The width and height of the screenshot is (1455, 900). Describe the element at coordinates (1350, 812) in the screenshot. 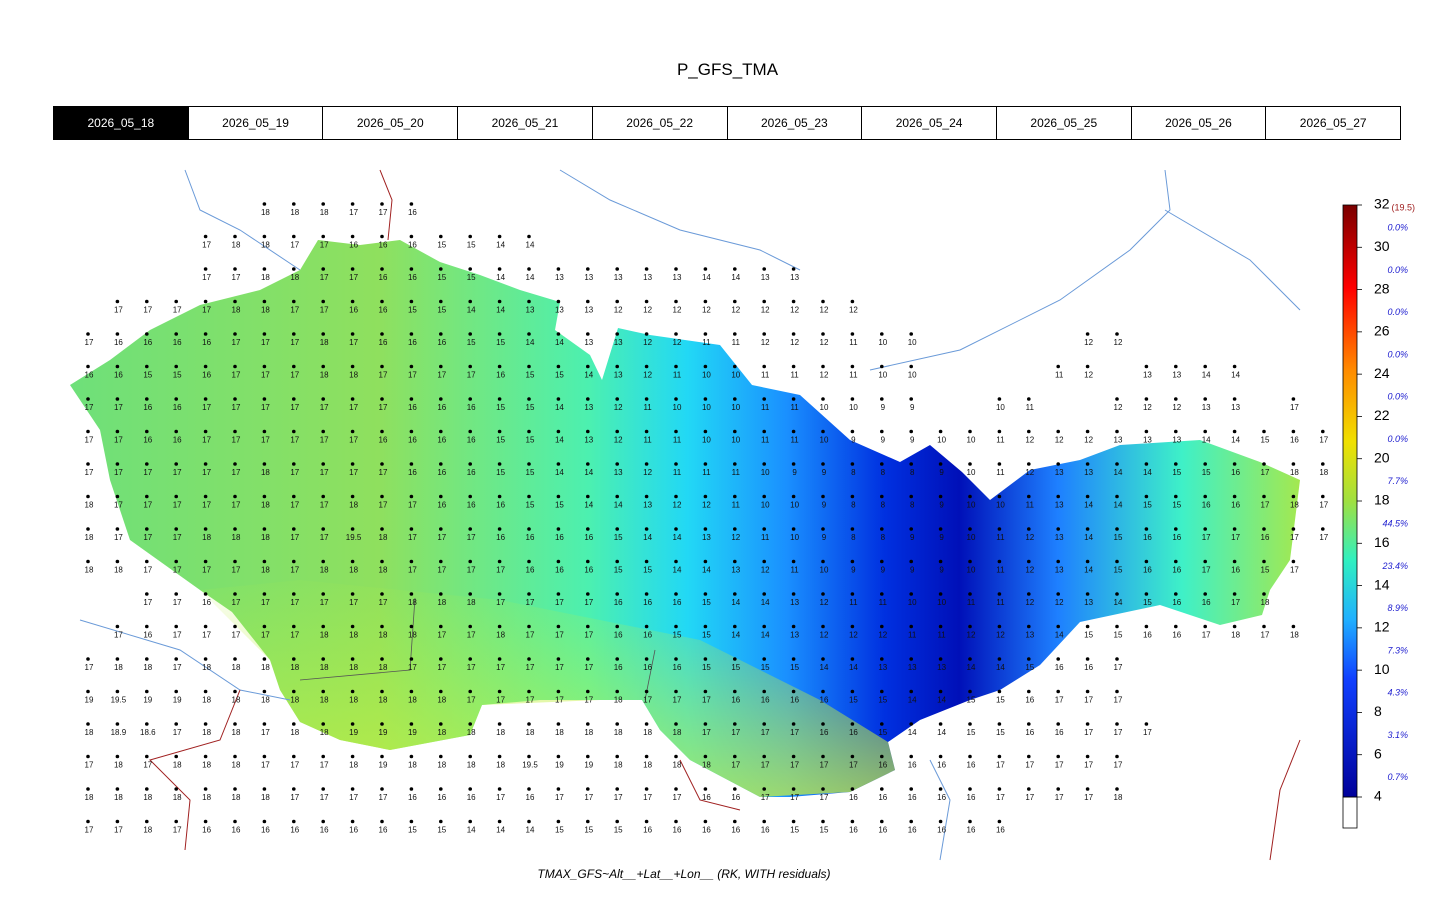

I see `colorbar-below` at that location.